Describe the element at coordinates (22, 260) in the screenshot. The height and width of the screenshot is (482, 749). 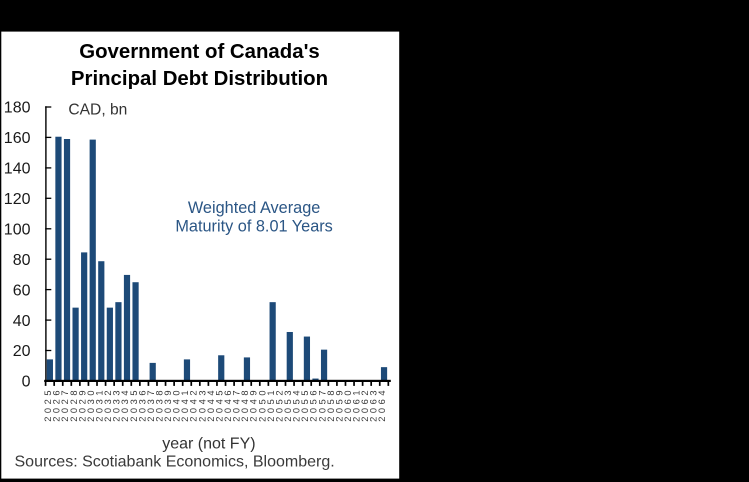
I see `svg-text: 80` at that location.